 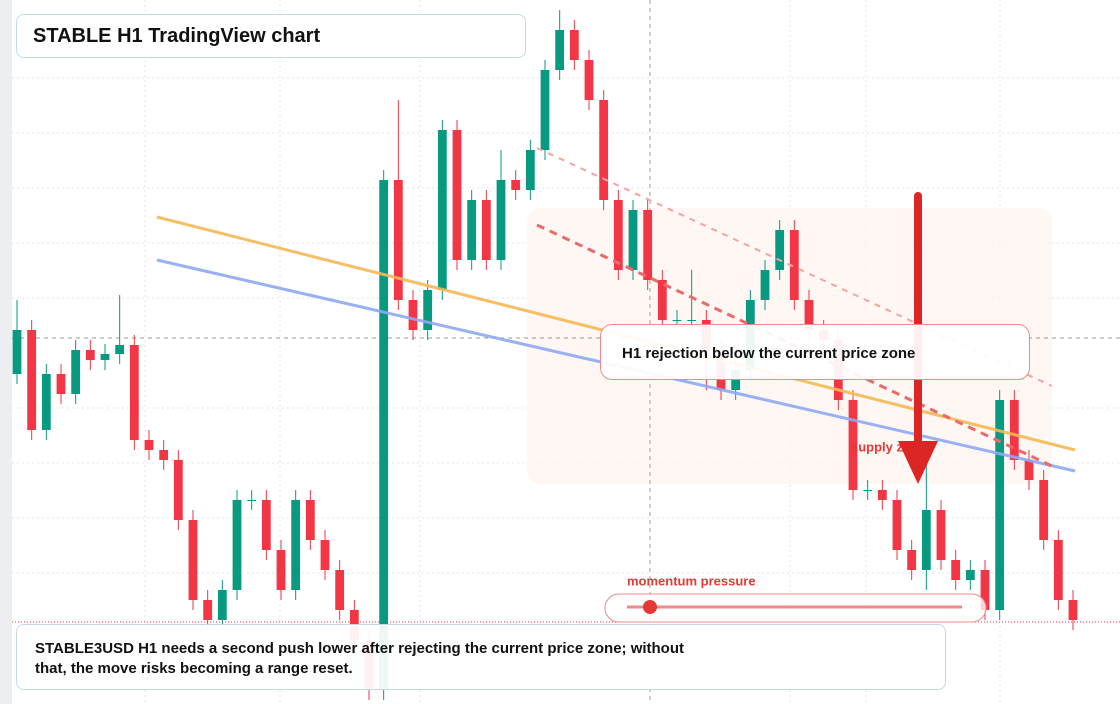 I want to click on momentum-knob, so click(x=650, y=607).